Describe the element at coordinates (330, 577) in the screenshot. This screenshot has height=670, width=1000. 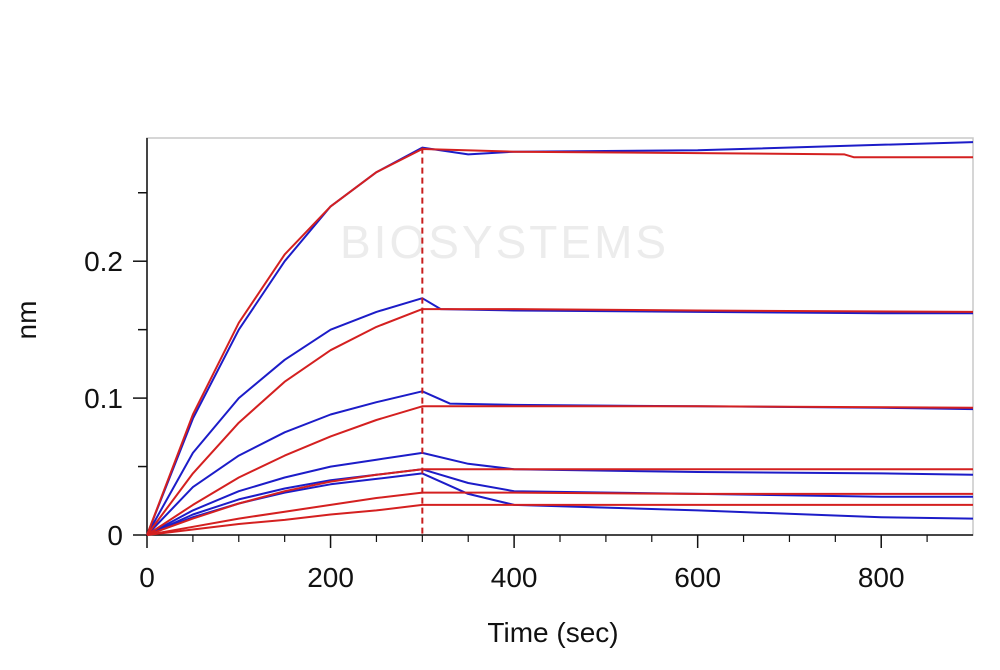
I see `x-tick-label: 200` at that location.